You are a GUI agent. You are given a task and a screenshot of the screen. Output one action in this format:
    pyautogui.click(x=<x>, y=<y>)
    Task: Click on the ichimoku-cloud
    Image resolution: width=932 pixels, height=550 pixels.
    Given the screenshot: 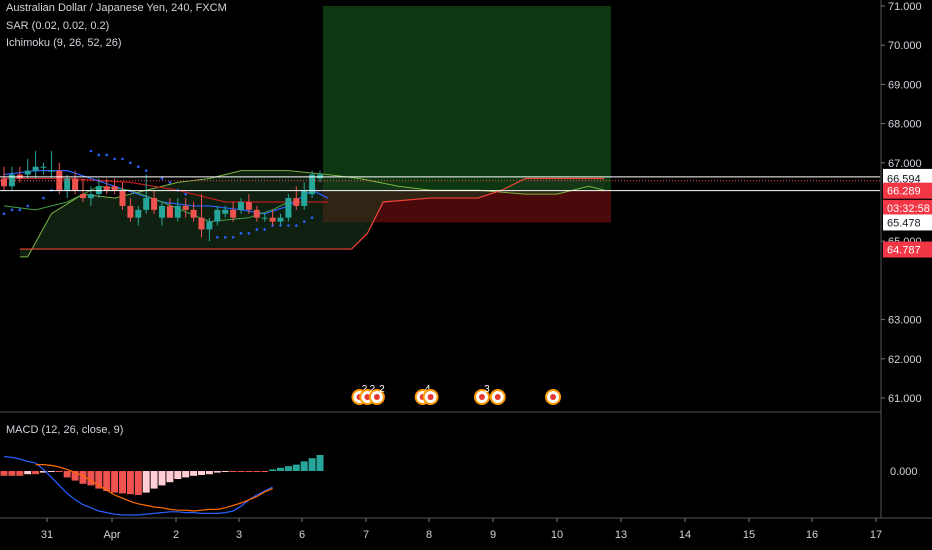 What is the action you would take?
    pyautogui.click(x=312, y=213)
    